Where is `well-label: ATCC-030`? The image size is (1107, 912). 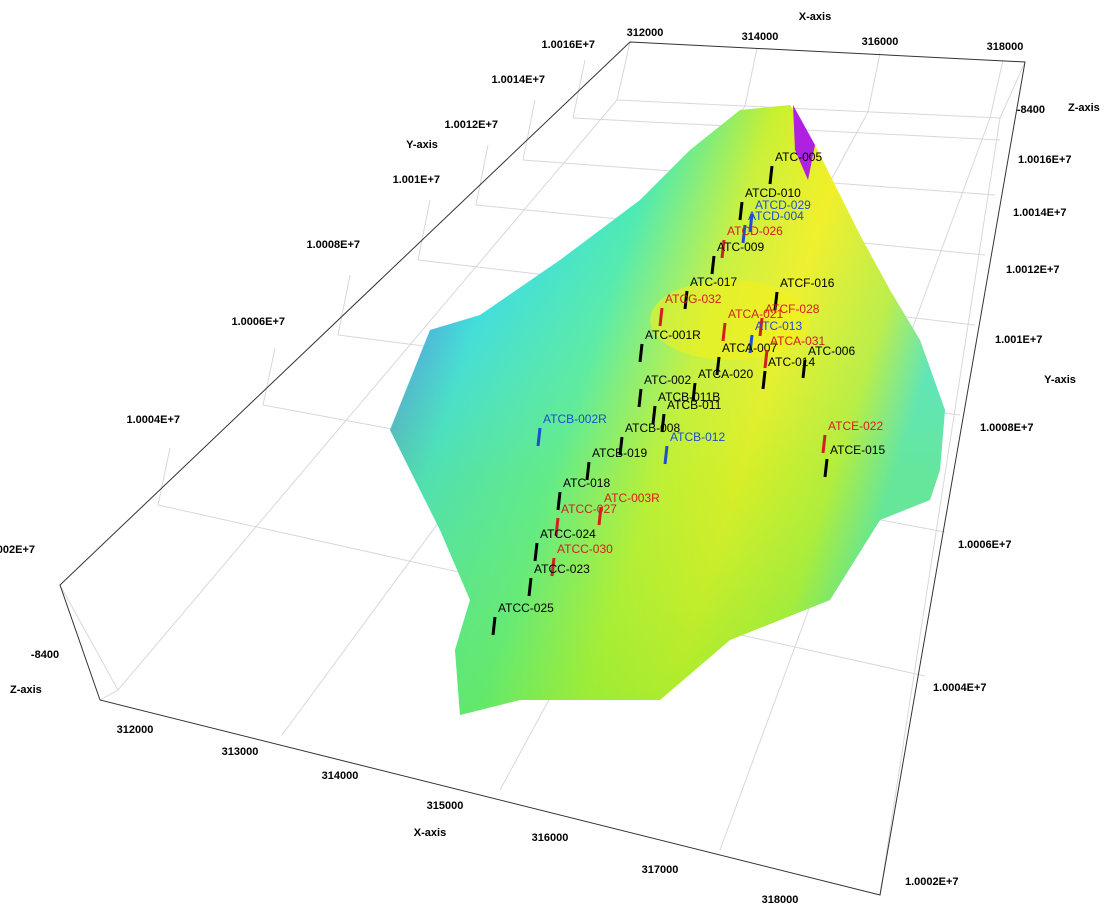 well-label: ATCC-030 is located at coordinates (585, 549).